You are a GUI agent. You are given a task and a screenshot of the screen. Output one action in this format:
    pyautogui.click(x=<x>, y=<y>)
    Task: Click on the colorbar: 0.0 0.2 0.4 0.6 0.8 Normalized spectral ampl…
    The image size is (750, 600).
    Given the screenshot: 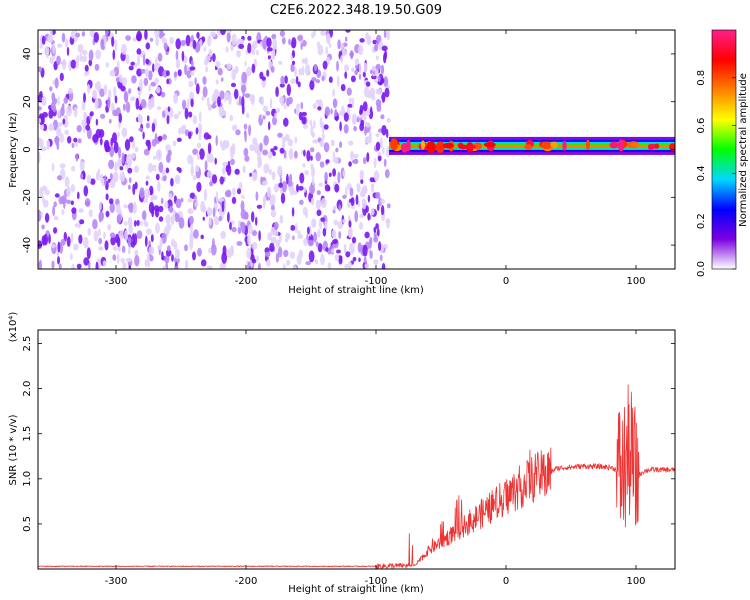 What is the action you would take?
    pyautogui.click(x=722, y=153)
    